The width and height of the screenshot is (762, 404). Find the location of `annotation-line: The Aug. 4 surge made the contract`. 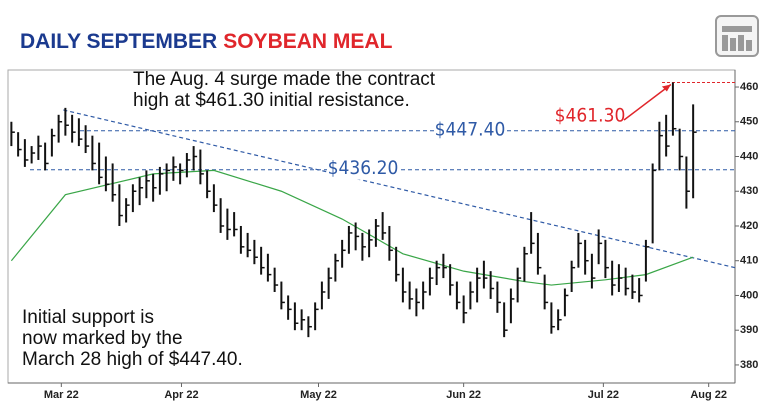

annotation-line: The Aug. 4 surge made the contract is located at coordinates (284, 79).